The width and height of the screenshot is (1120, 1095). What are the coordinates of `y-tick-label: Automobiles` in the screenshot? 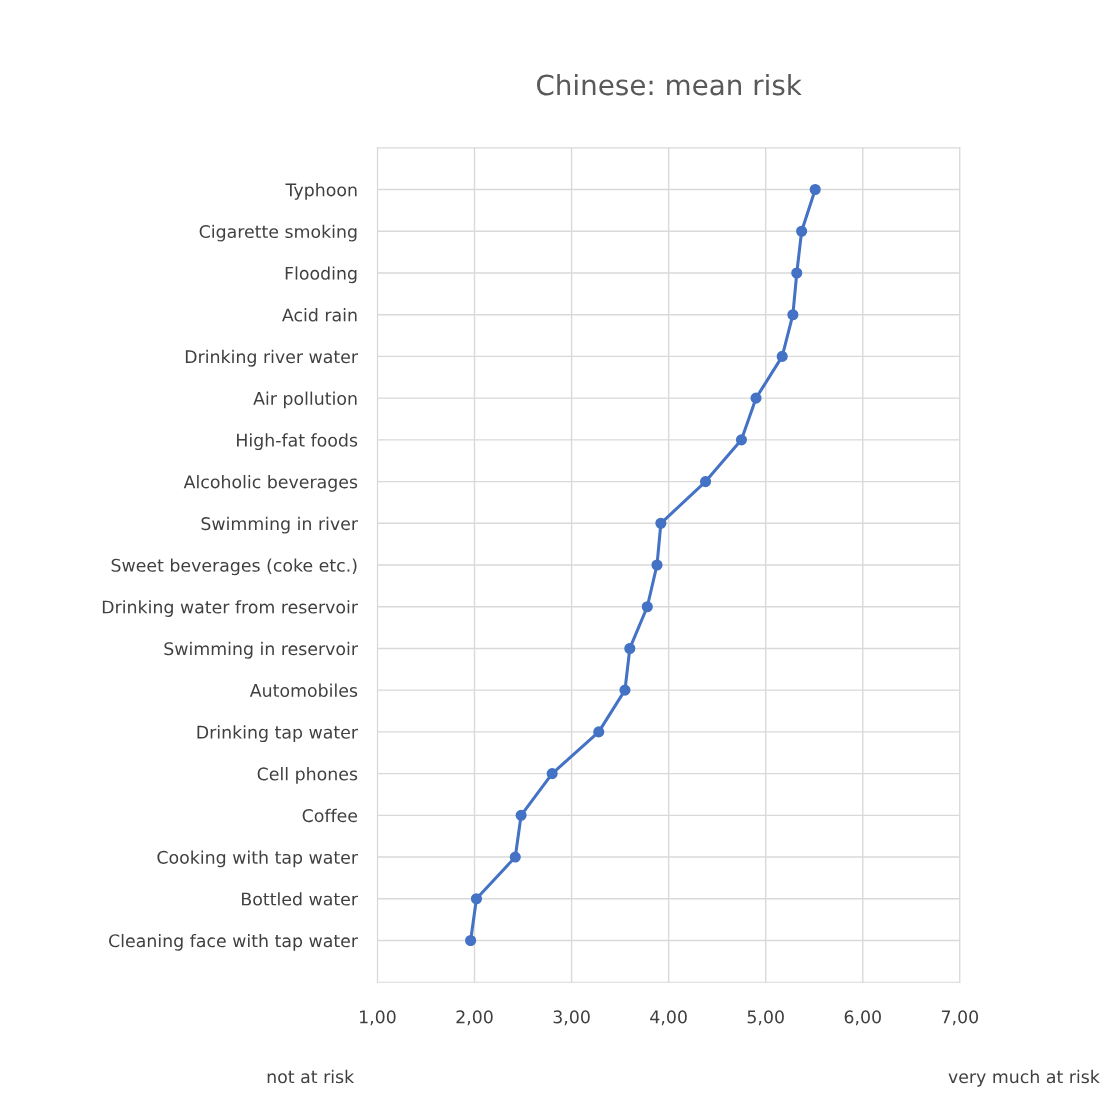 It's located at (303, 690).